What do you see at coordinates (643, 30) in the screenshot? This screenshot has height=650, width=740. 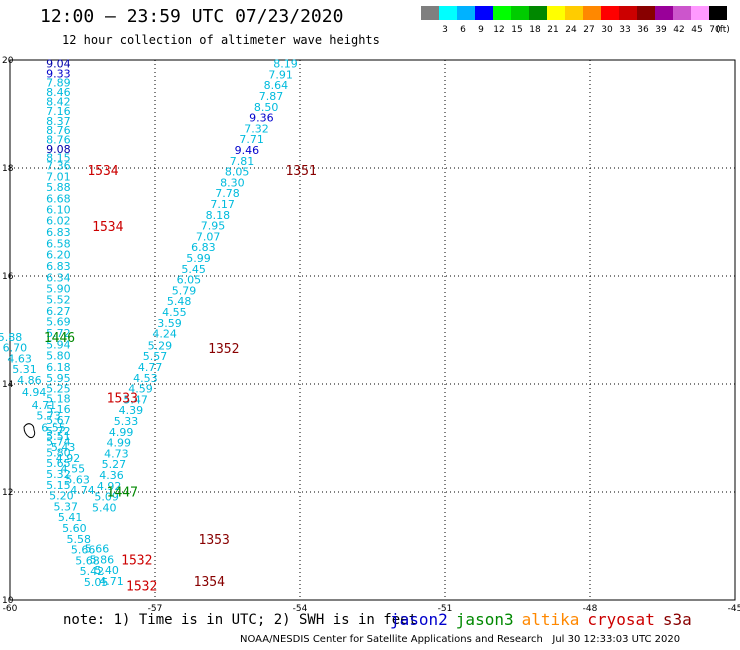 I see `color-scale-label: 36` at bounding box center [643, 30].